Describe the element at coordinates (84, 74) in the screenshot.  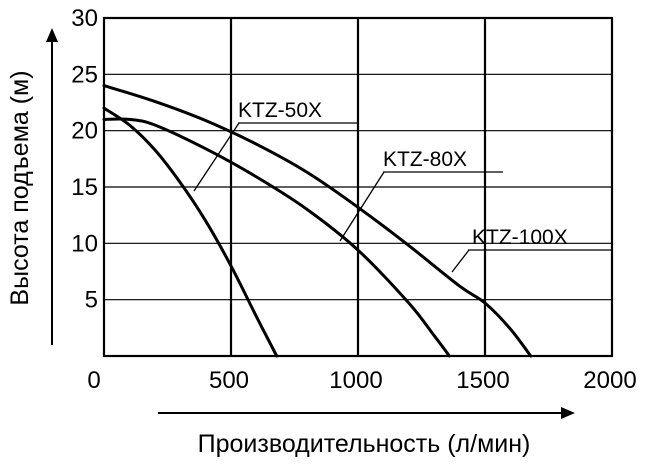
I see `y-tick-label: 25` at that location.